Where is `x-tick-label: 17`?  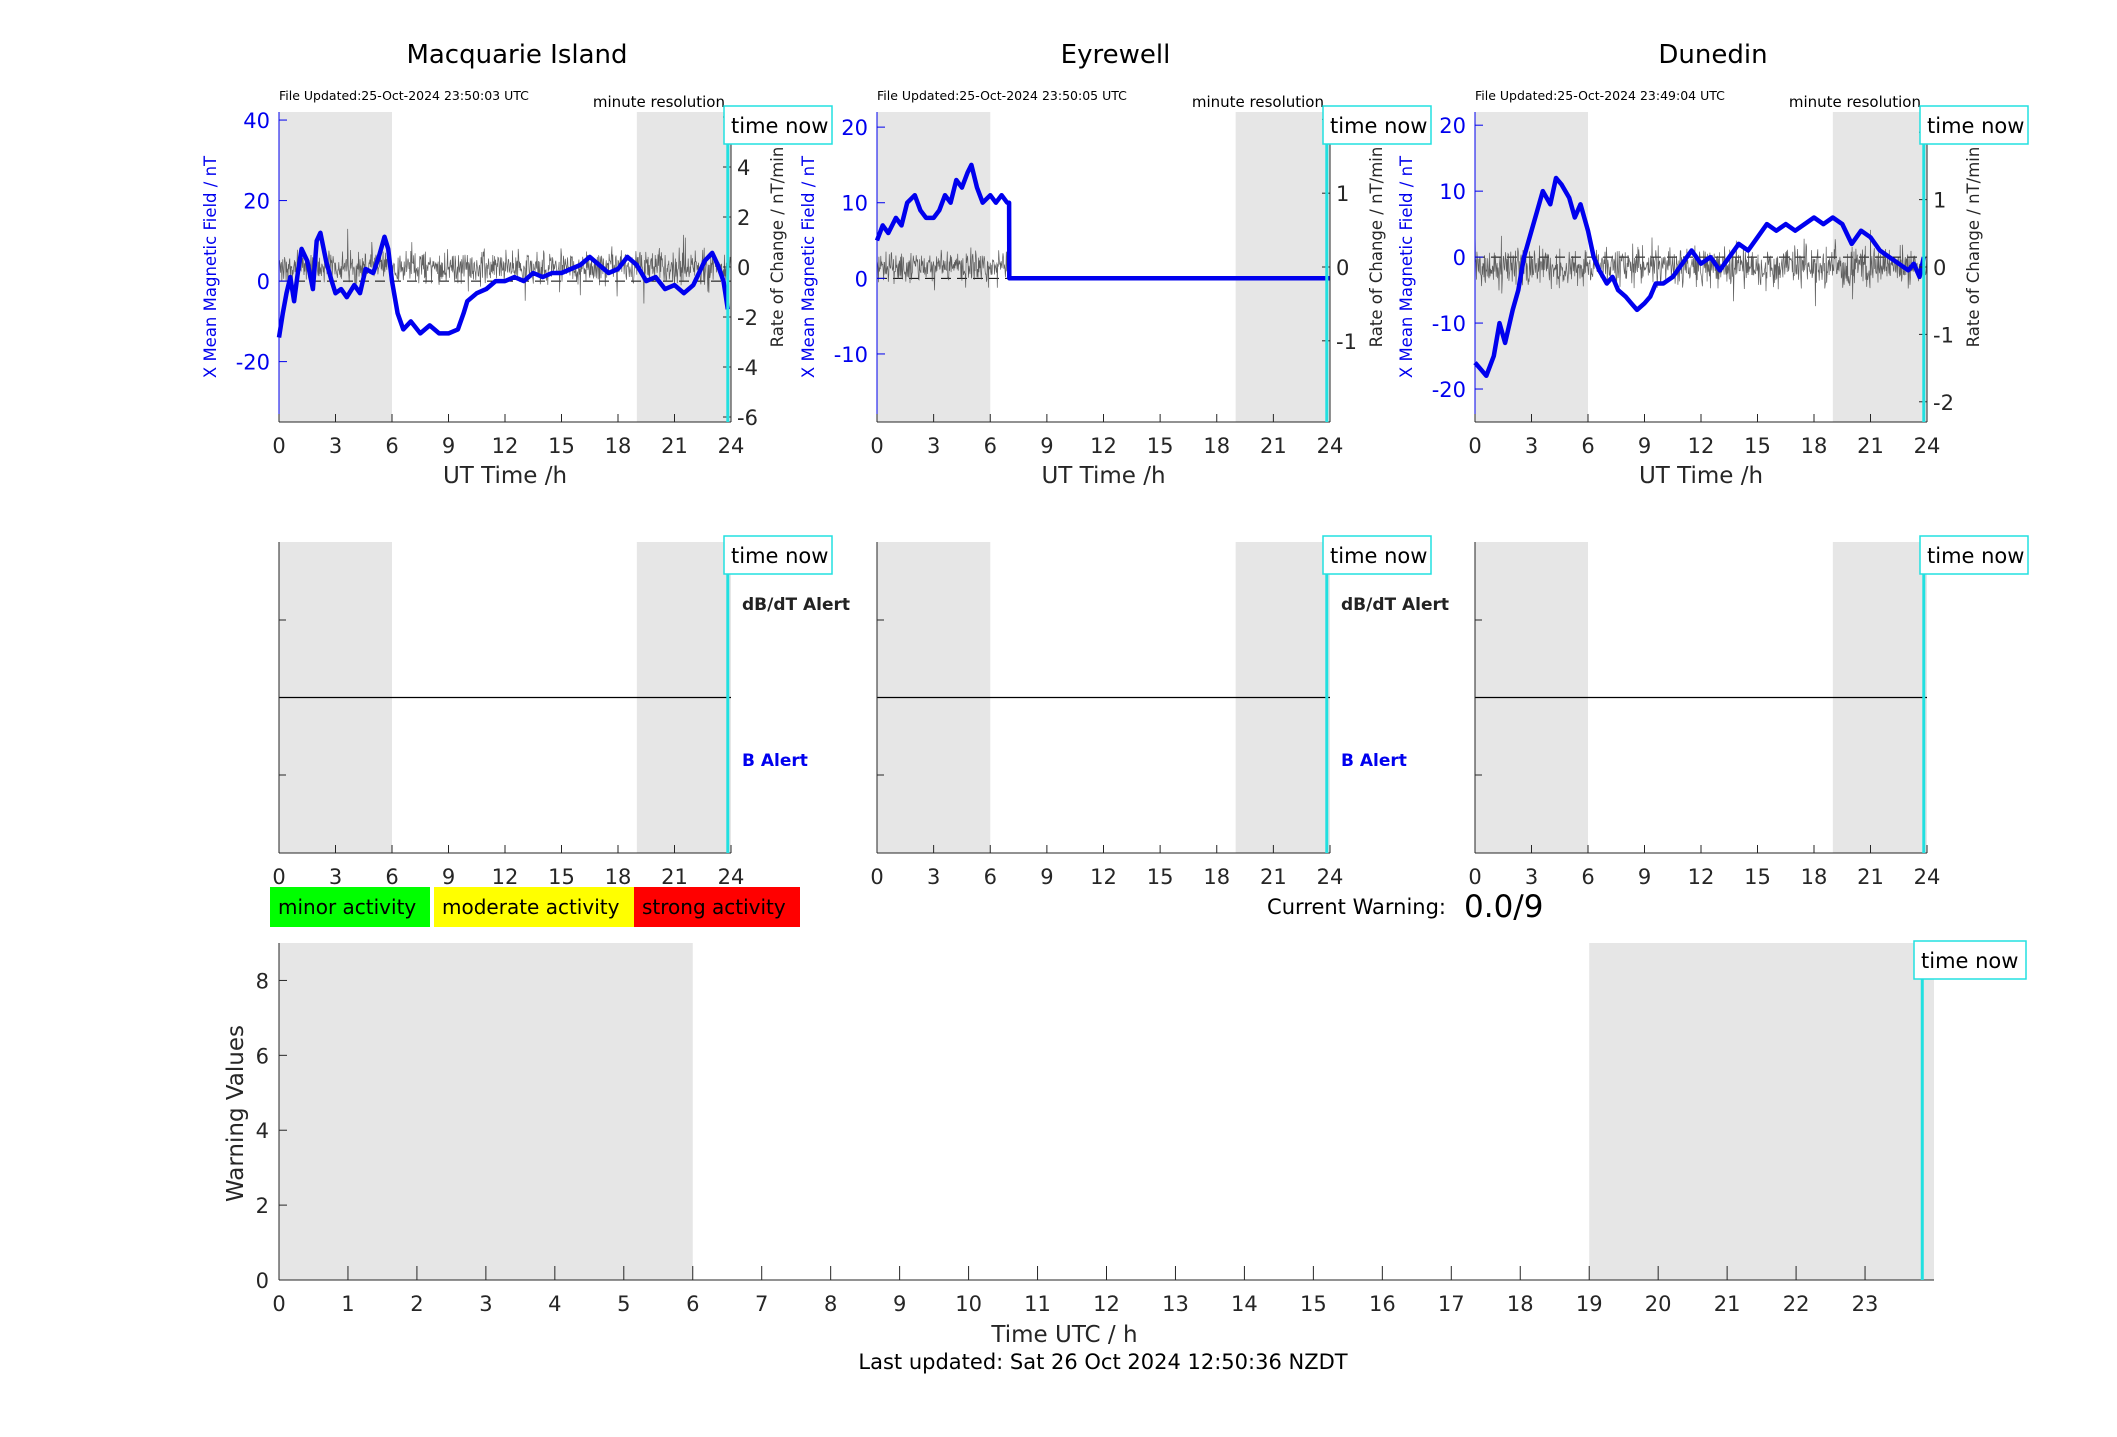
x-tick-label: 17 is located at coordinates (1451, 1304).